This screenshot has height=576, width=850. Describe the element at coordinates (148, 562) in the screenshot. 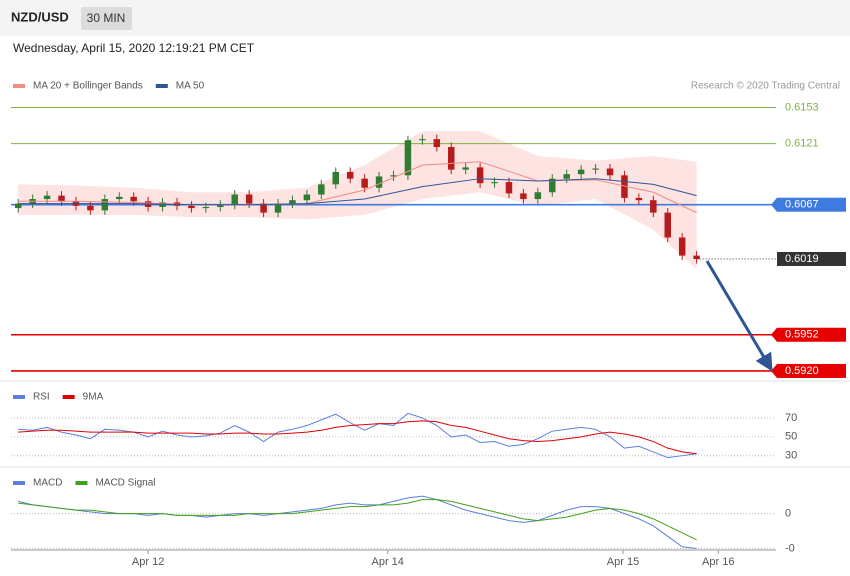

I see `x-tick-label: Apr 12` at that location.